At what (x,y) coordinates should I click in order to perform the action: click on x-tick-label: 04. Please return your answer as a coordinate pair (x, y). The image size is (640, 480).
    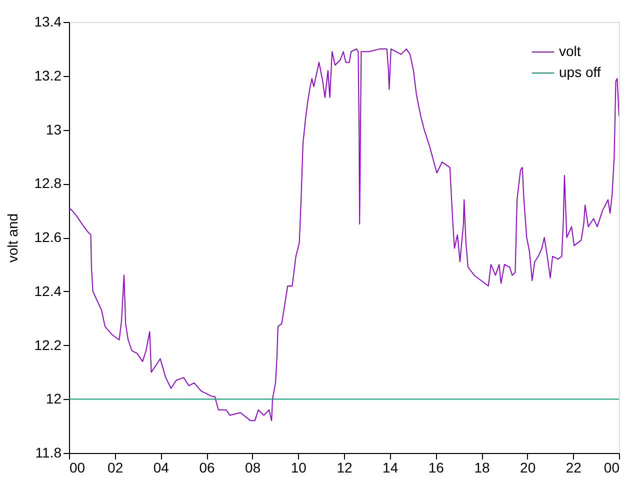
    Looking at the image, I should click on (161, 468).